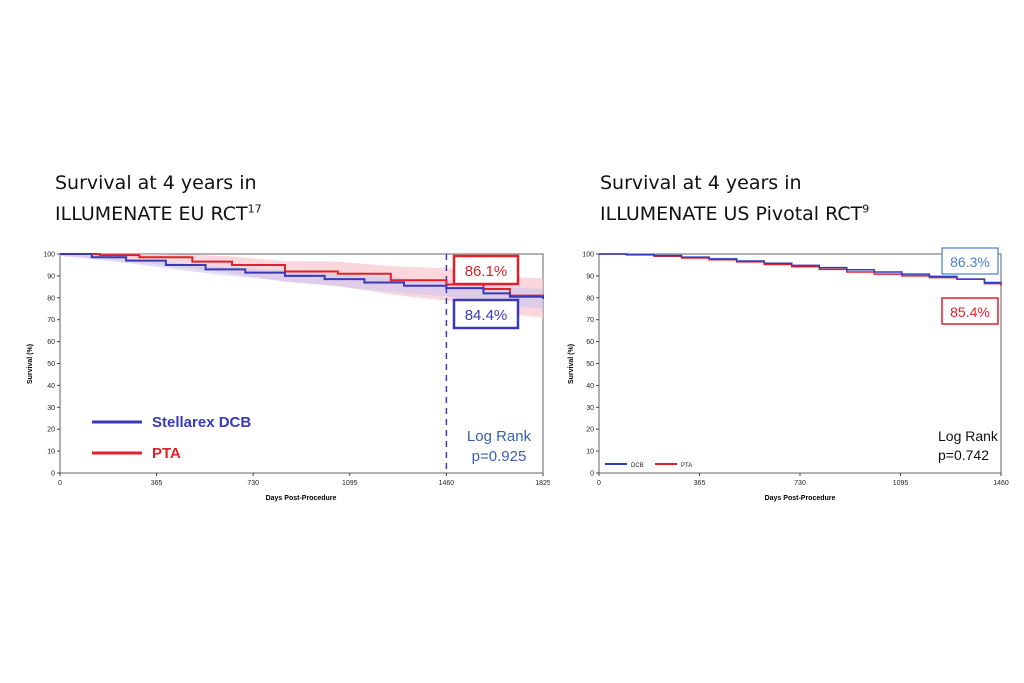 The image size is (1024, 683). I want to click on dcb-value-label: 84.4%, so click(486, 315).